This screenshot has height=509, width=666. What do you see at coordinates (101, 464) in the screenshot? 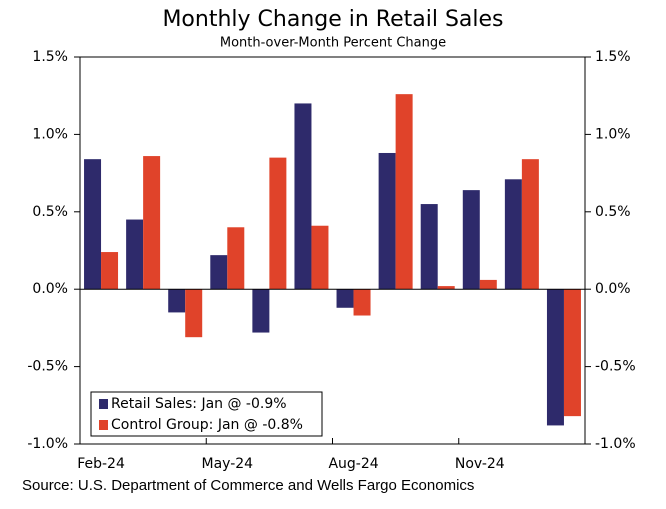
I see `x-tick-label: Feb-24` at bounding box center [101, 464].